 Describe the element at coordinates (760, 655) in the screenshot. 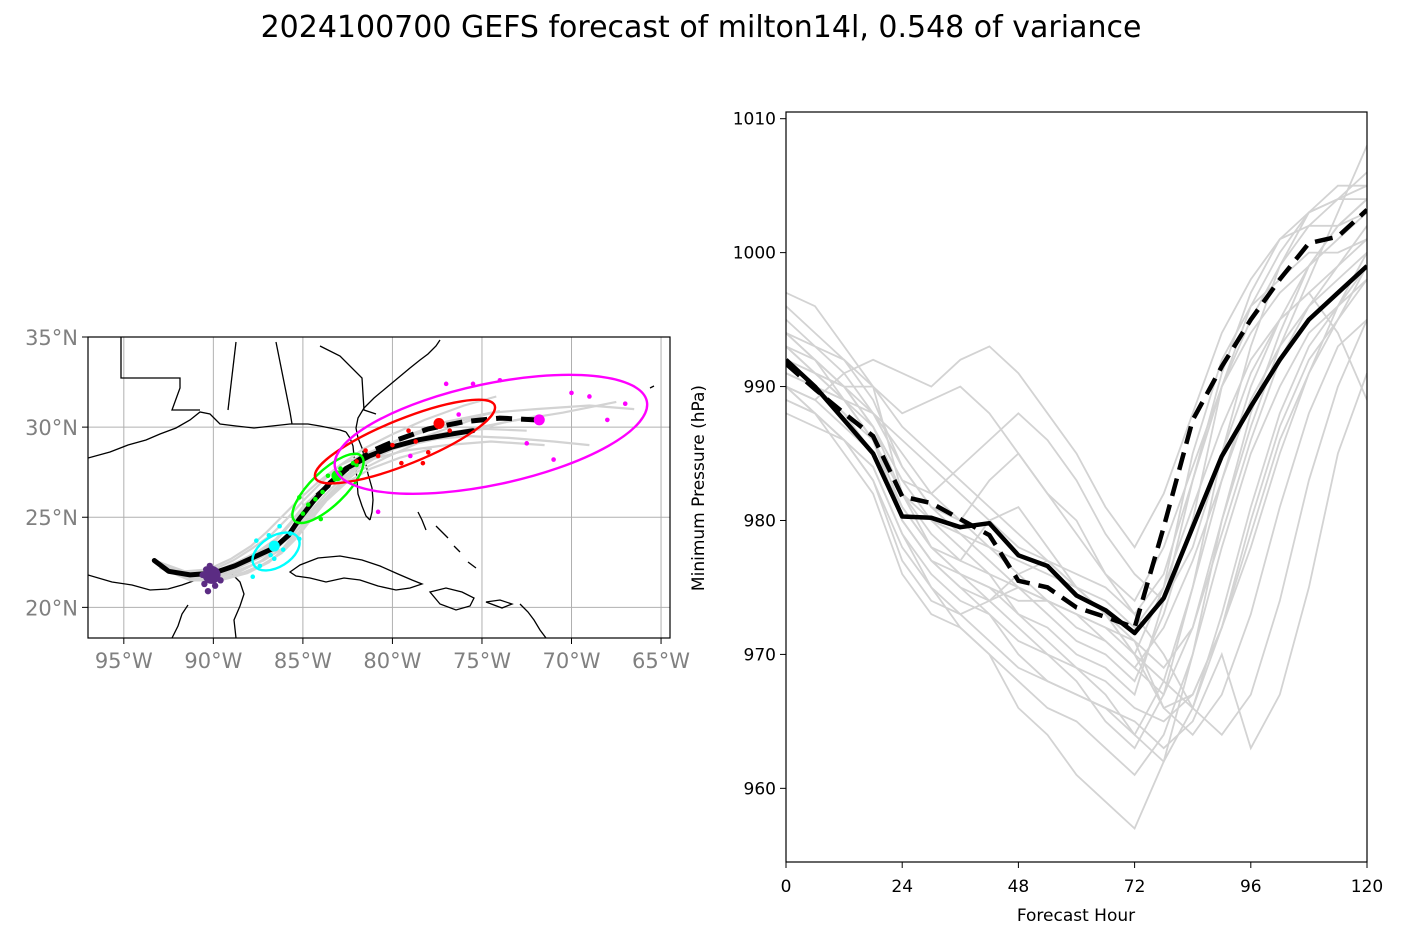

I see `pressure-y-tick-label: 970` at that location.